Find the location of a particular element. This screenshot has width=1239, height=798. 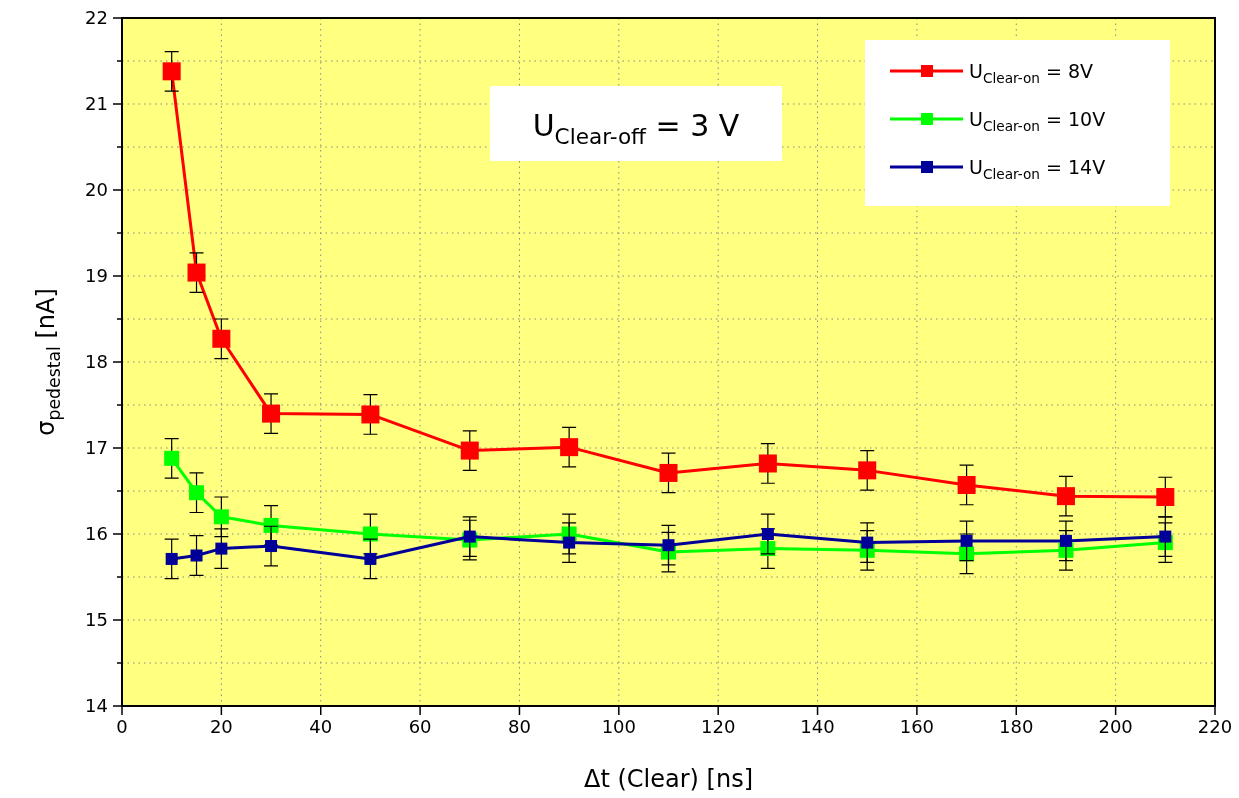

legend-label: U$_{Clear-on}$ = 8V is located at coordinates (1031, 73).